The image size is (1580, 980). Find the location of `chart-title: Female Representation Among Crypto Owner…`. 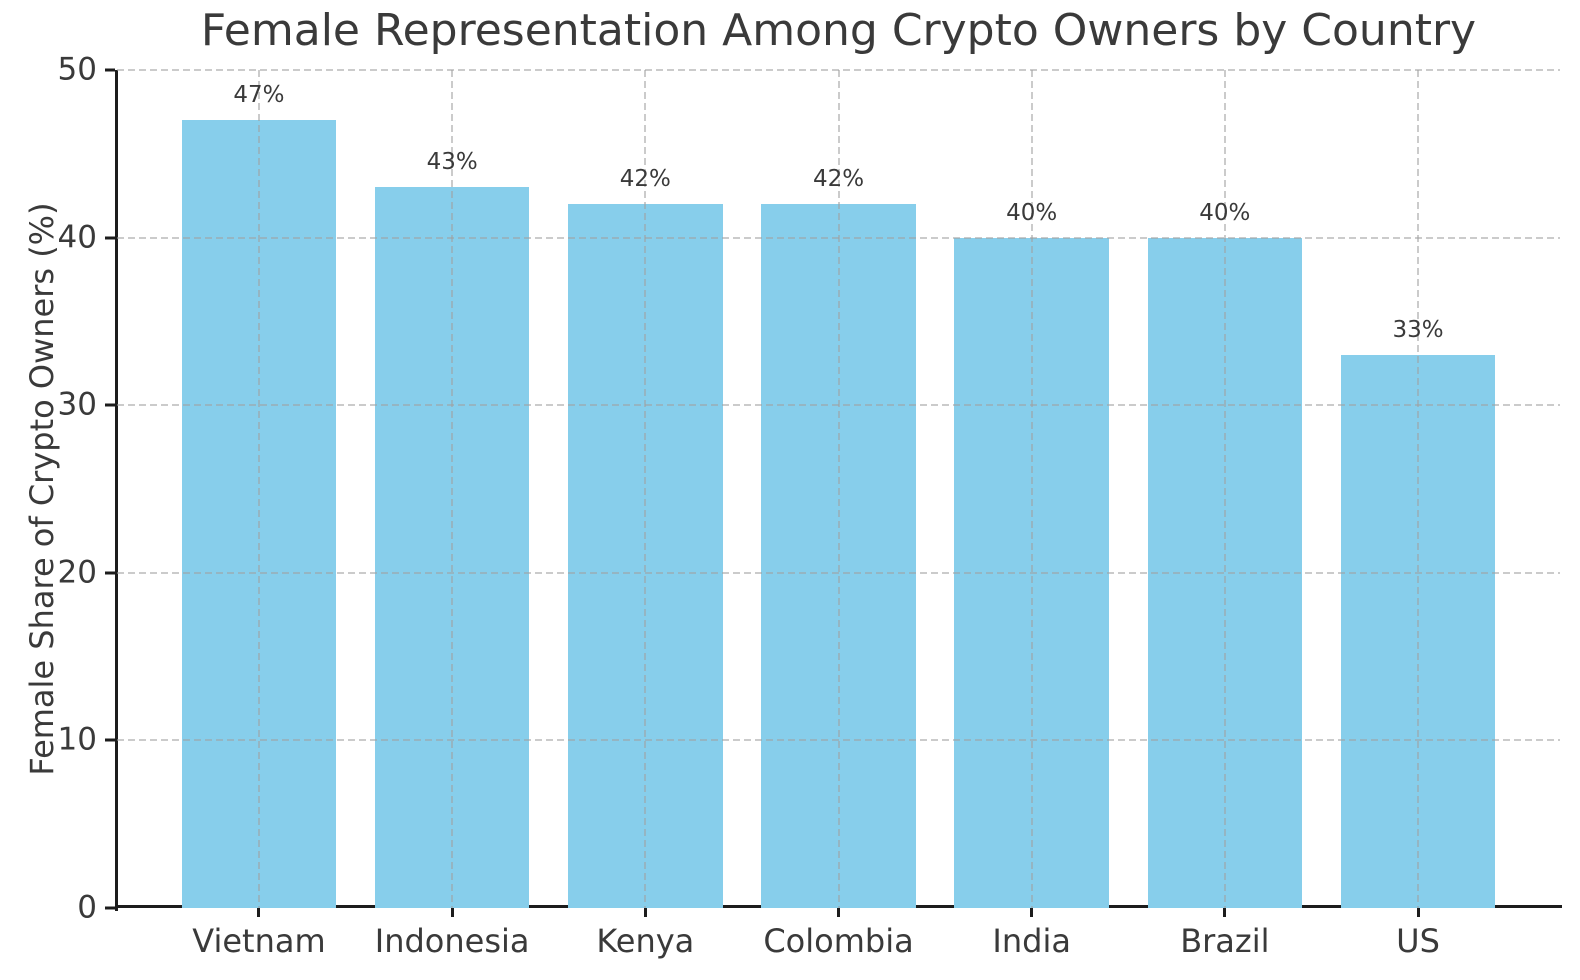

chart-title: Female Representation Among Crypto Owner… is located at coordinates (838, 30).